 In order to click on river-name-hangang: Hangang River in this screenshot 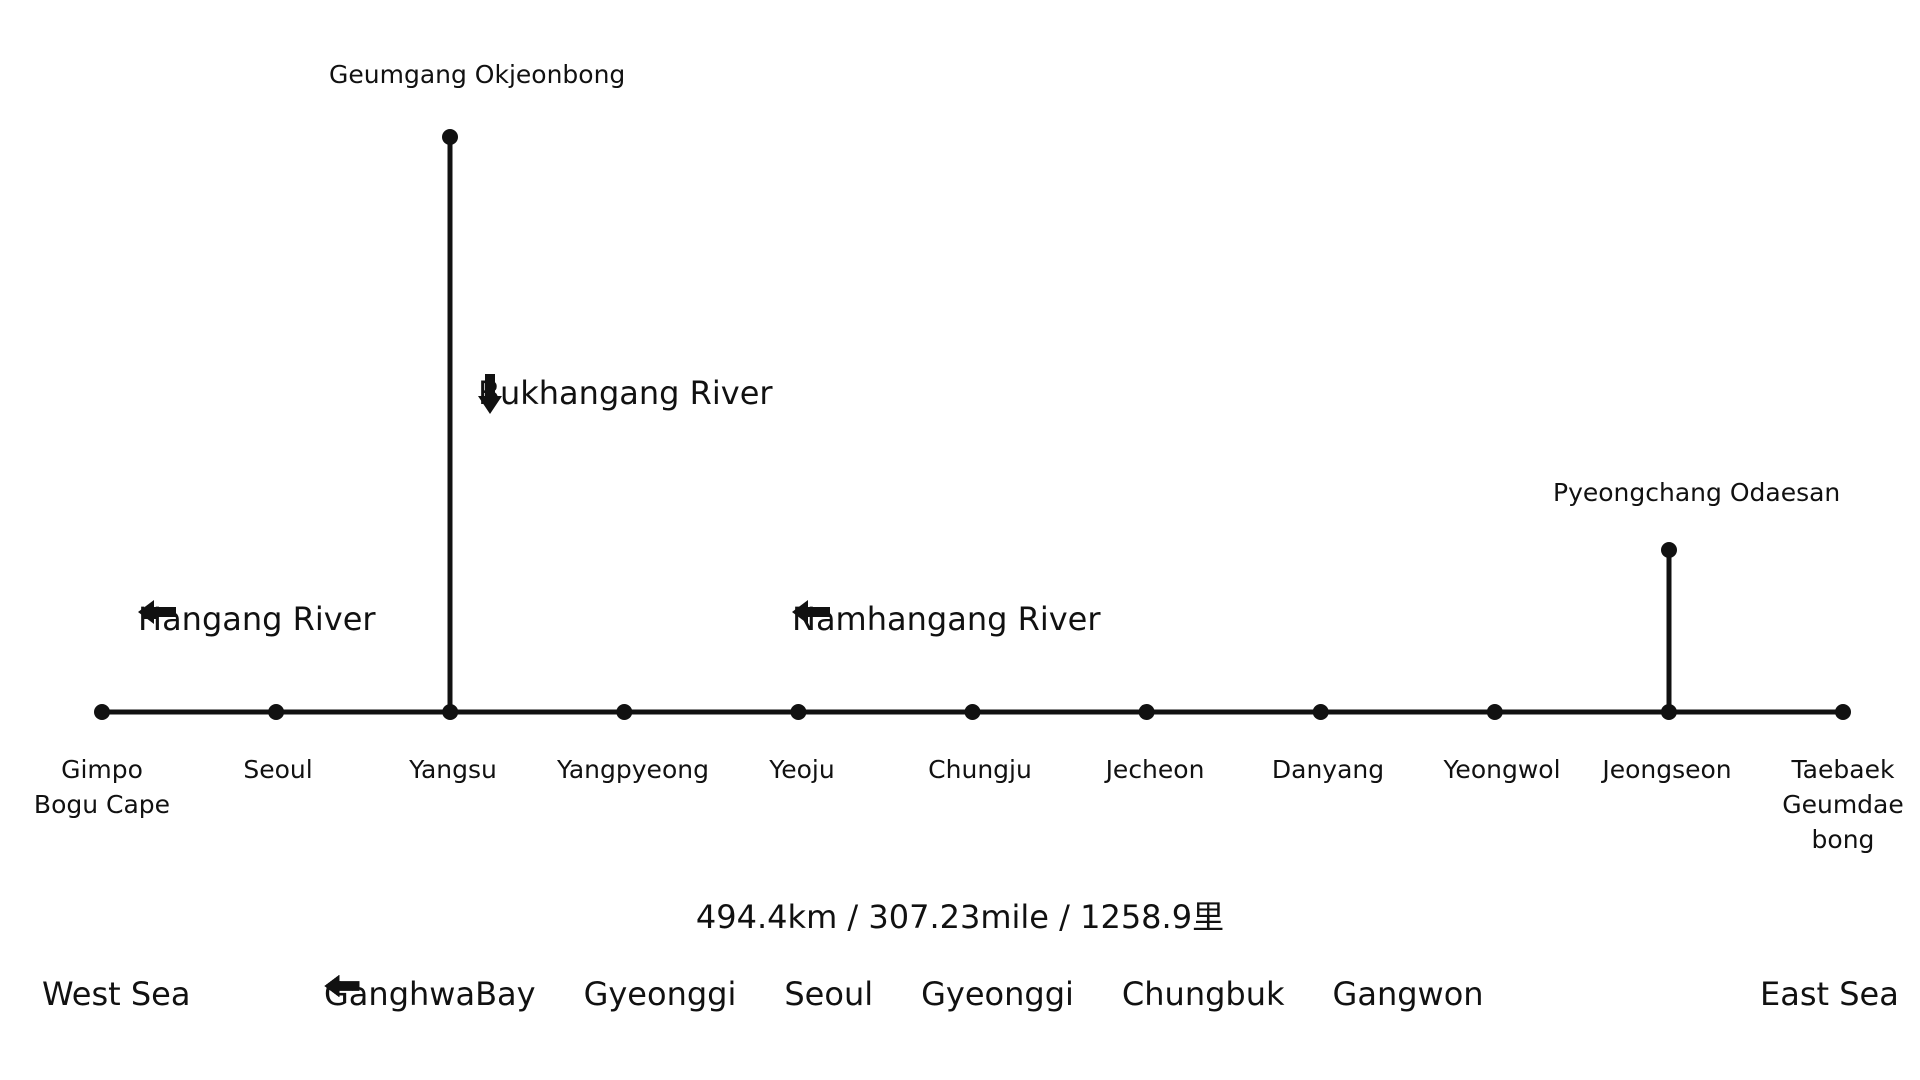, I will do `click(257, 619)`.